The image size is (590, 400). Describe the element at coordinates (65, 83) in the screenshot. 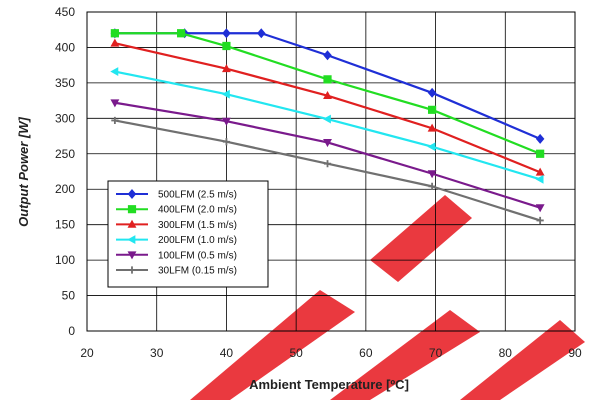

I see `y-tick-label: 350` at that location.